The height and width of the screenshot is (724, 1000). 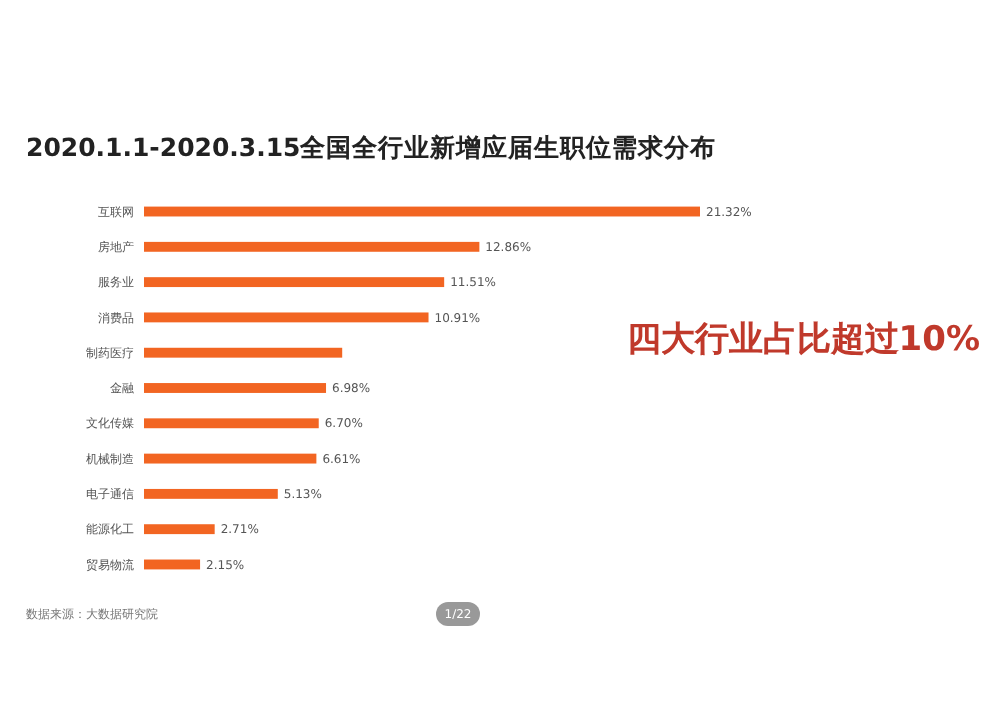 I want to click on annotation: 四大行业占比超过10%, so click(x=803, y=340).